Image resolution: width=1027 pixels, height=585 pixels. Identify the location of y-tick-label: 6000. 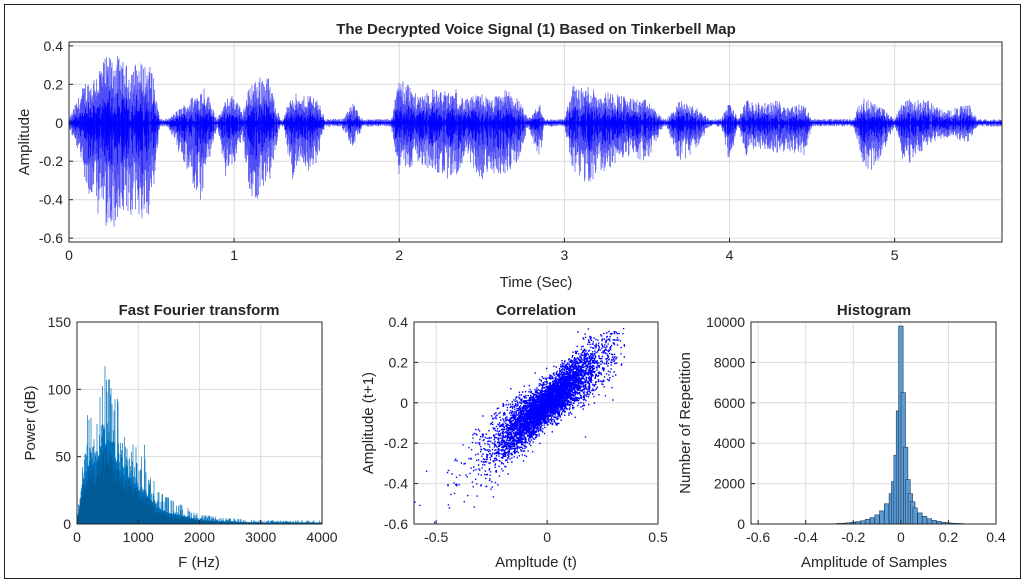
(729, 403).